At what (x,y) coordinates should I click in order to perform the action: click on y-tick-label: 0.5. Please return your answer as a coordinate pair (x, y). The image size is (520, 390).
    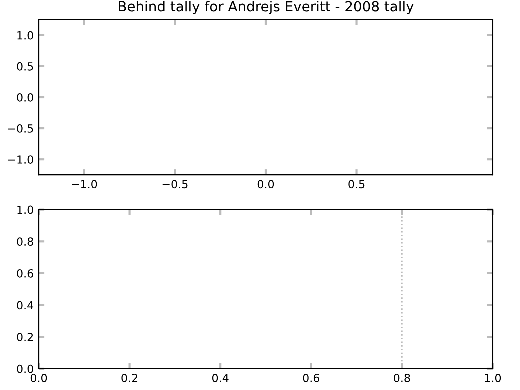
    Looking at the image, I should click on (25, 66).